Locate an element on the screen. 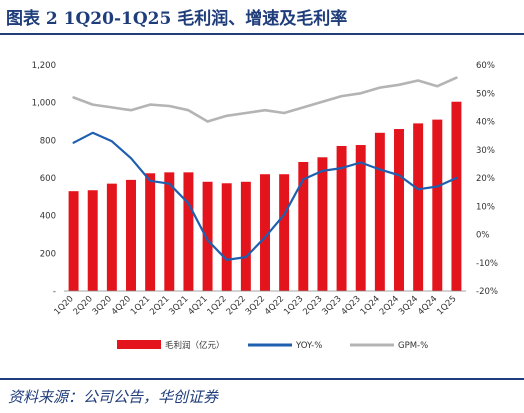  left-tick-label: 600 is located at coordinates (48, 179).